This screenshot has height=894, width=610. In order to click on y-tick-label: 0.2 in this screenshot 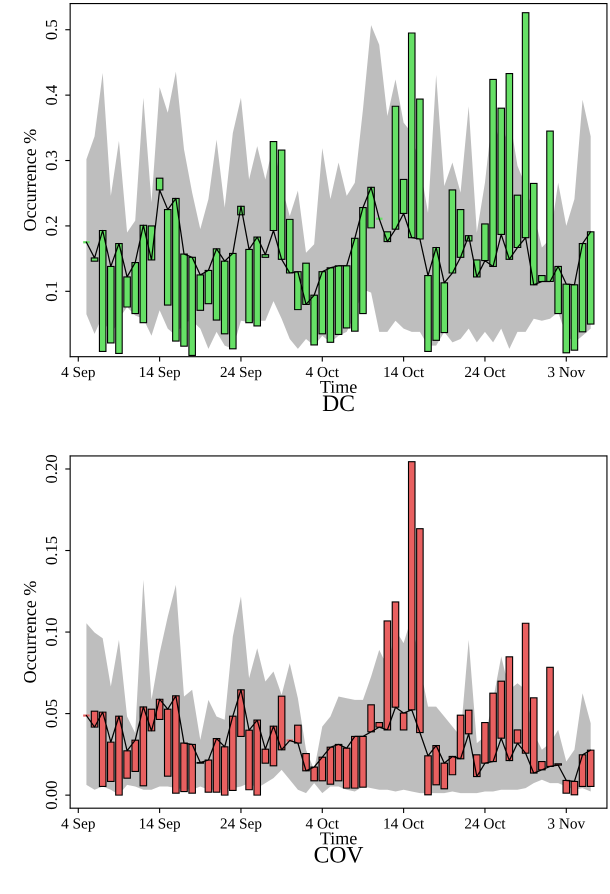, I will do `click(52, 226)`.